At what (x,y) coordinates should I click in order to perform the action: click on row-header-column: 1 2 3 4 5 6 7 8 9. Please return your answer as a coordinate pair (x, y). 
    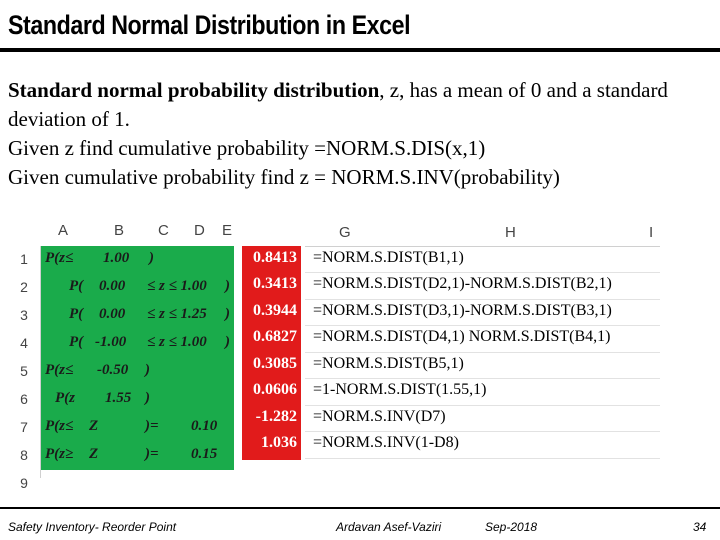
    Looking at the image, I should click on (24, 368).